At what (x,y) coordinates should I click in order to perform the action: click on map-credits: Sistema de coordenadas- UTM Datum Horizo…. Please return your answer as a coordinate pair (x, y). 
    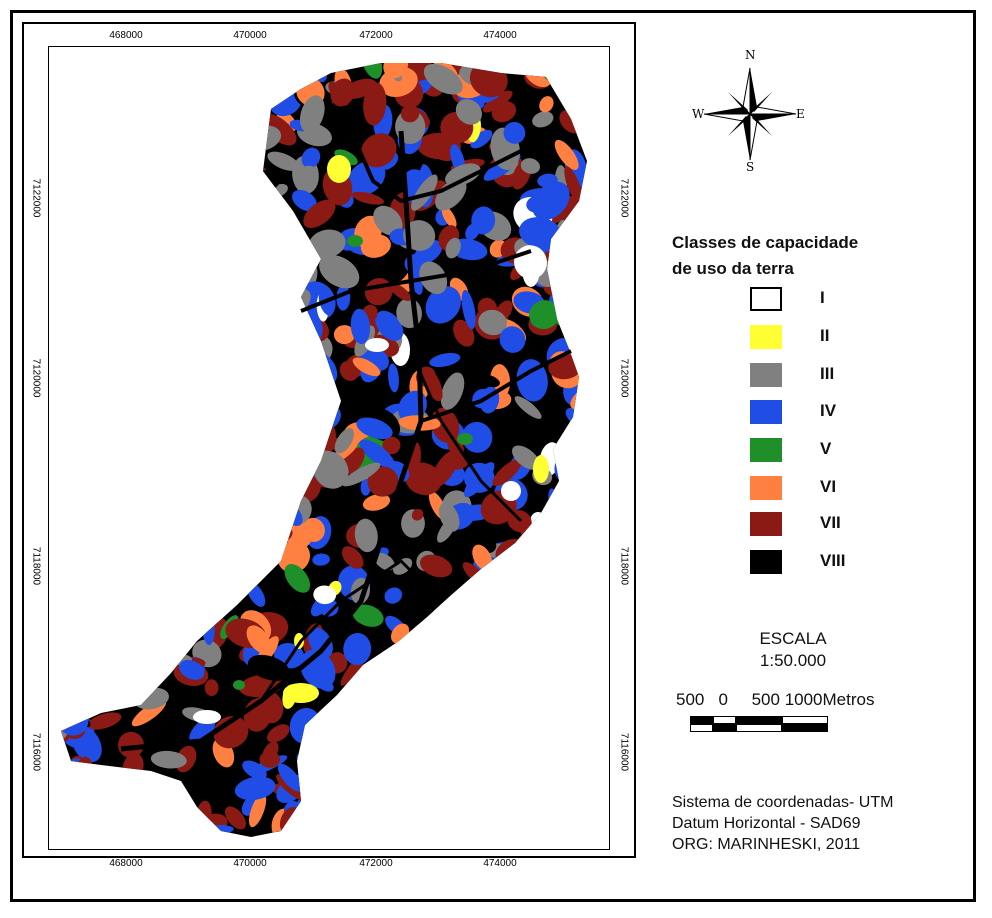
    Looking at the image, I should click on (782, 823).